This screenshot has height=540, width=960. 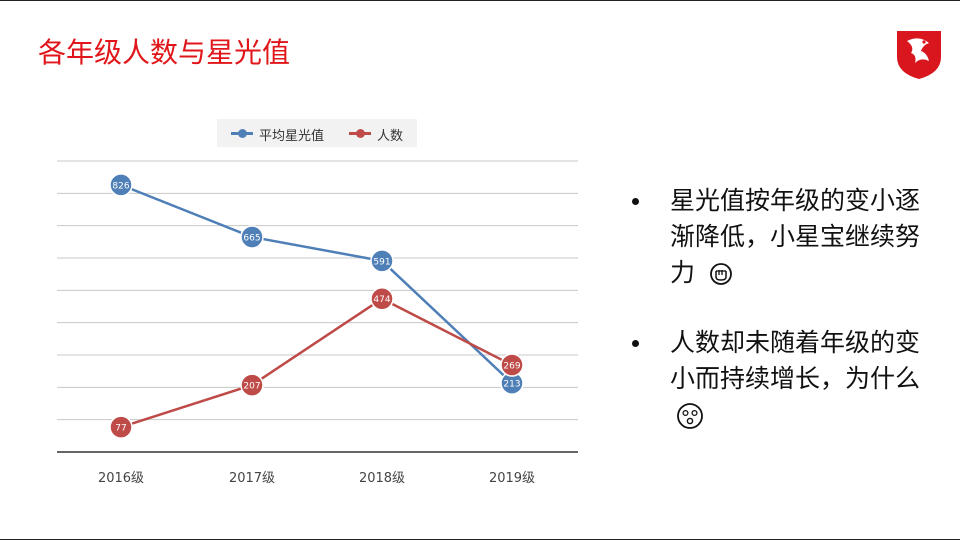 What do you see at coordinates (382, 478) in the screenshot?
I see `x-tick-label: 2018级` at bounding box center [382, 478].